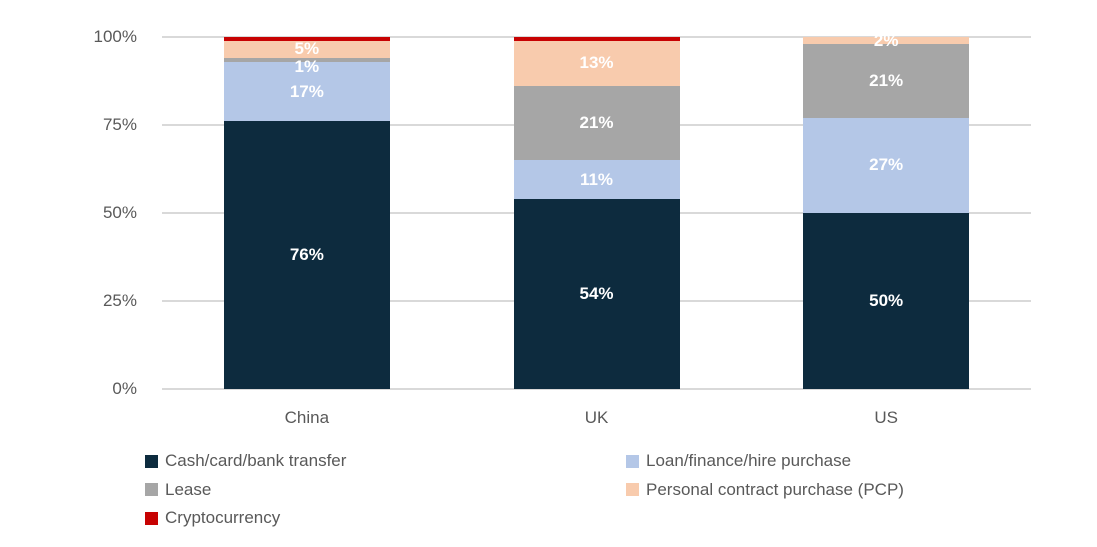  I want to click on legend-label: Cryptocurrency, so click(223, 517).